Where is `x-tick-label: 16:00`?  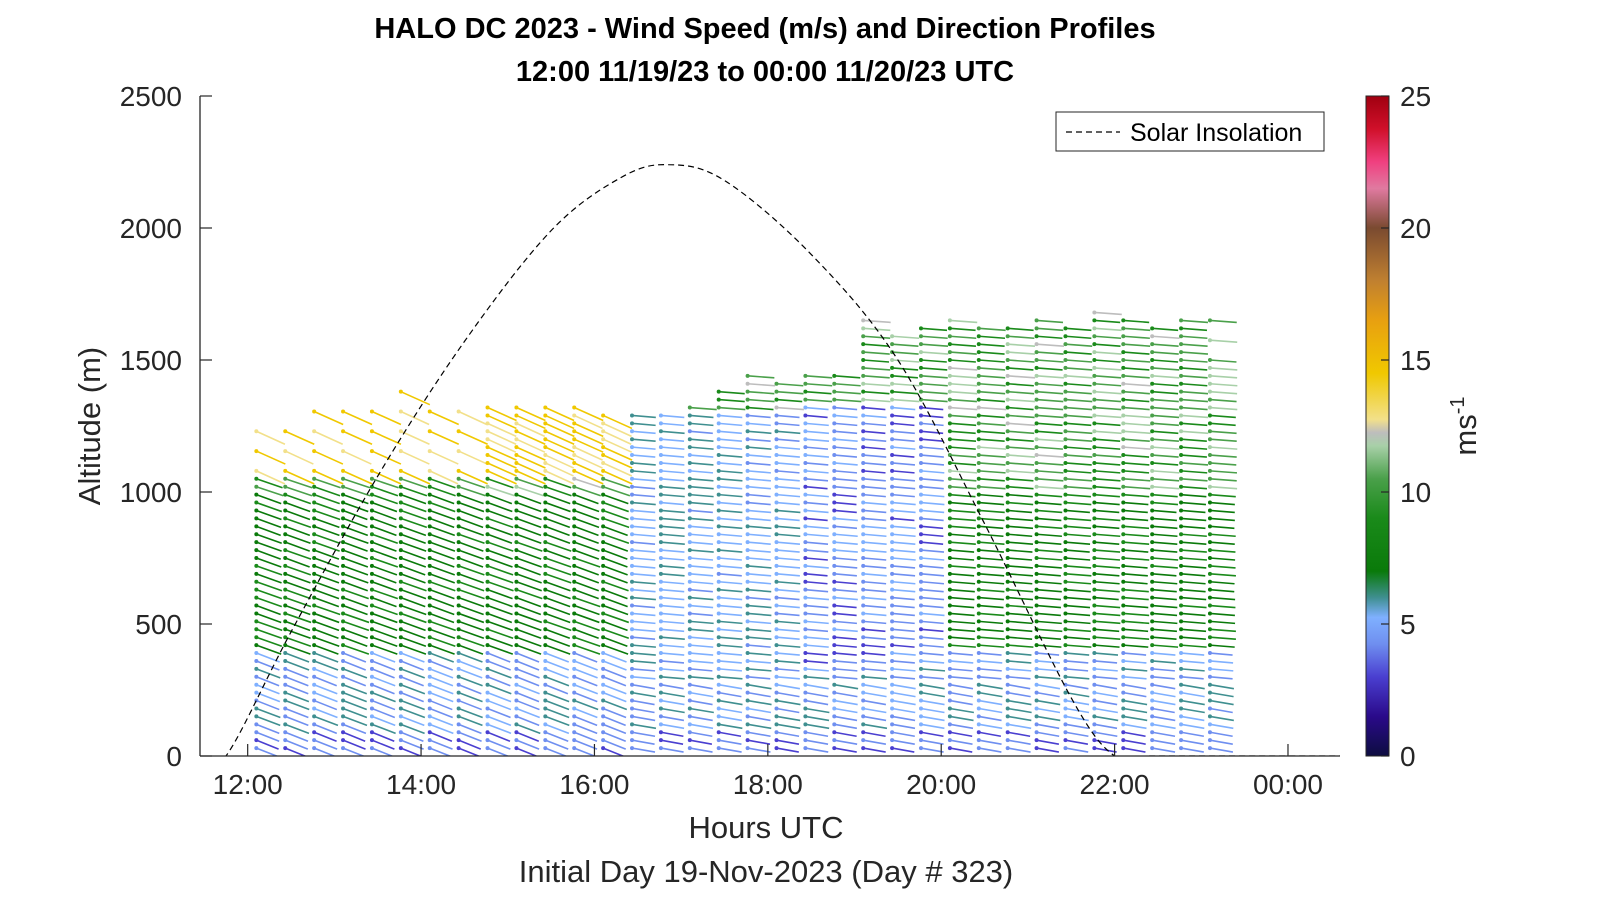 x-tick-label: 16:00 is located at coordinates (594, 784).